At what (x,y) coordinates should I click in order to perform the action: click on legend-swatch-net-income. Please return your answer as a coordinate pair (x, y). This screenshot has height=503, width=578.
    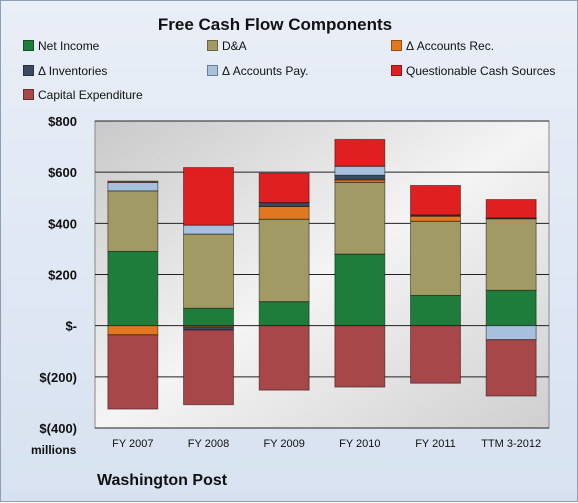
    Looking at the image, I should click on (28, 45).